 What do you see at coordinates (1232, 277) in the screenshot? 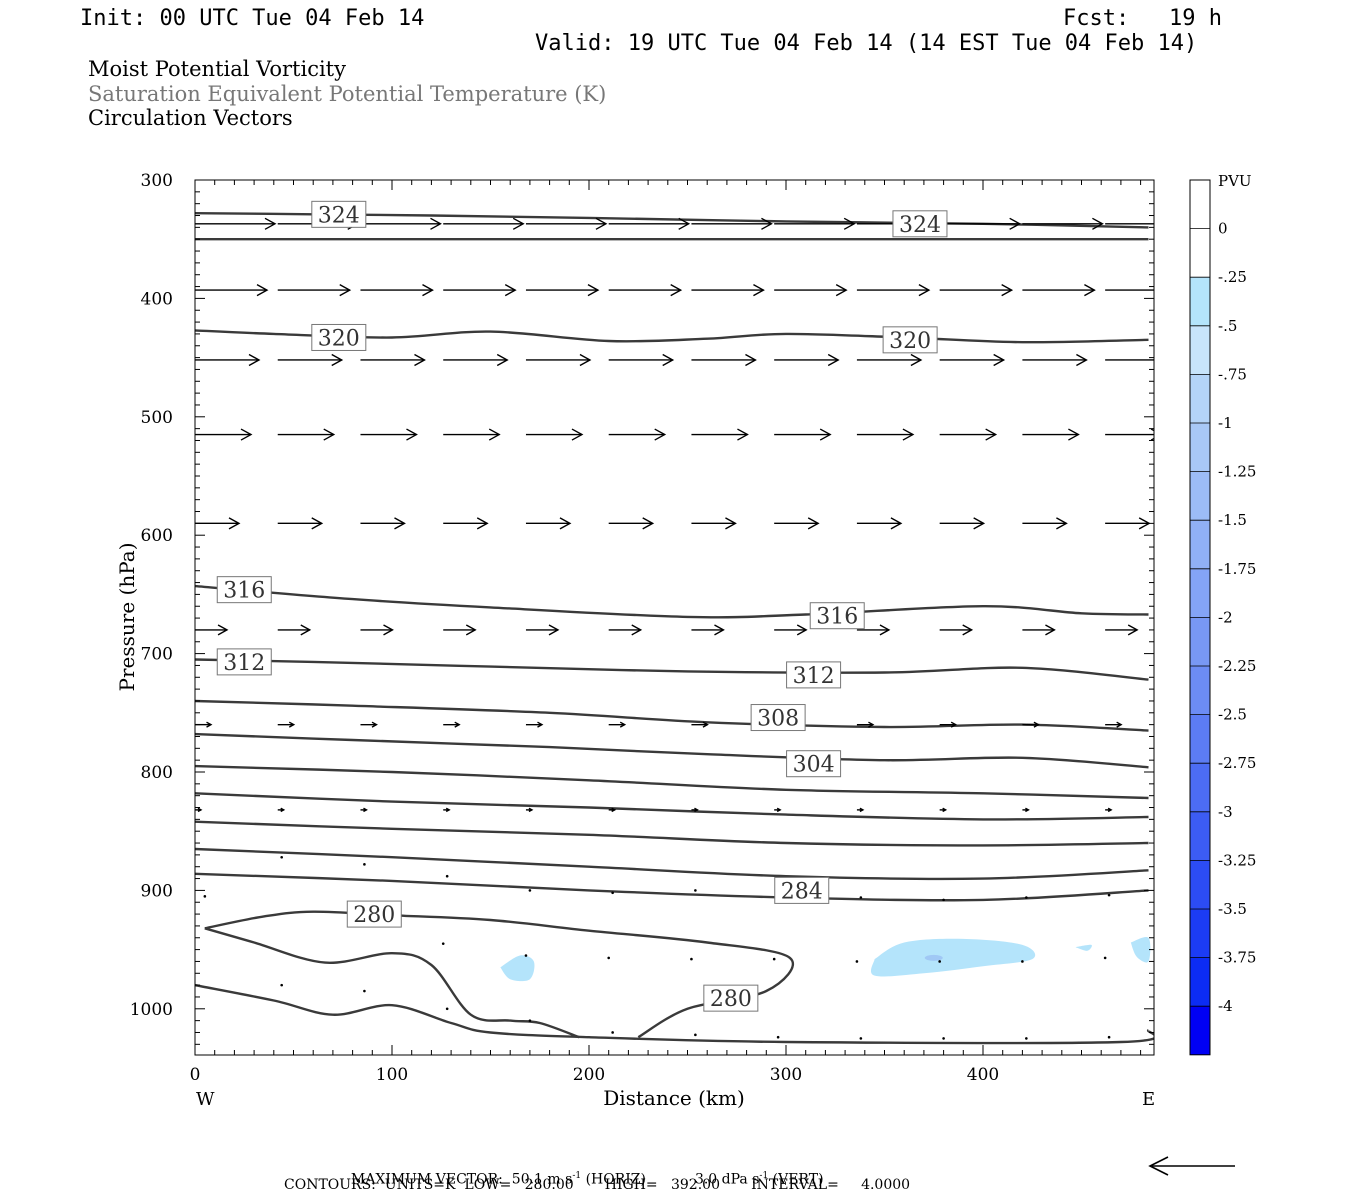
I see `colorbar-label: -.25` at bounding box center [1232, 277].